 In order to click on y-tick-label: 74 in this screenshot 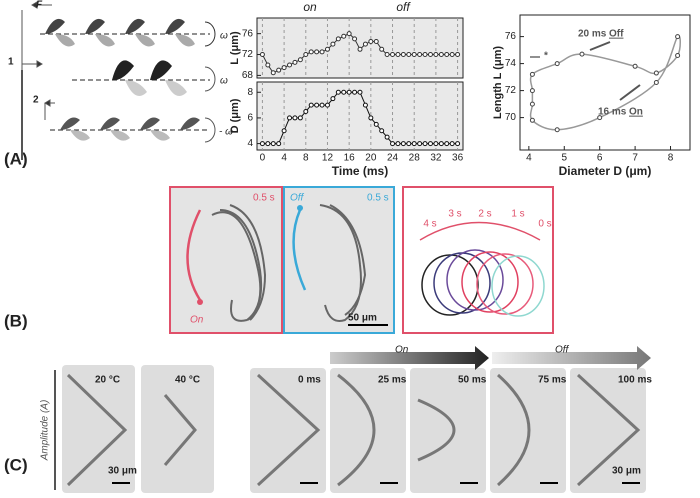, I will do `click(511, 63)`.